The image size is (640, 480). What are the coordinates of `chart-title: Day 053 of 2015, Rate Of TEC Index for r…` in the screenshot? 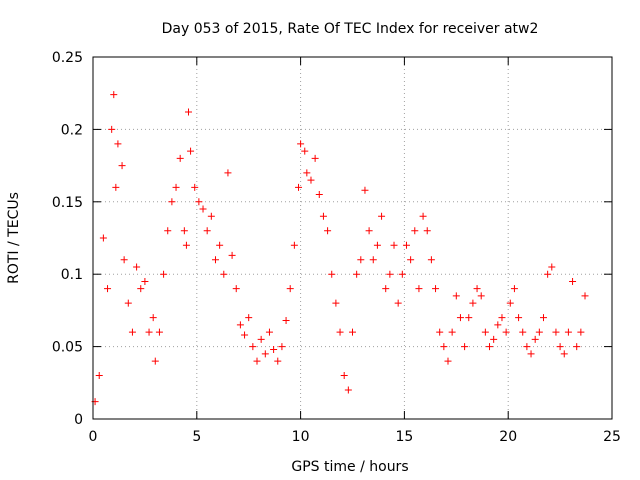 It's located at (350, 29).